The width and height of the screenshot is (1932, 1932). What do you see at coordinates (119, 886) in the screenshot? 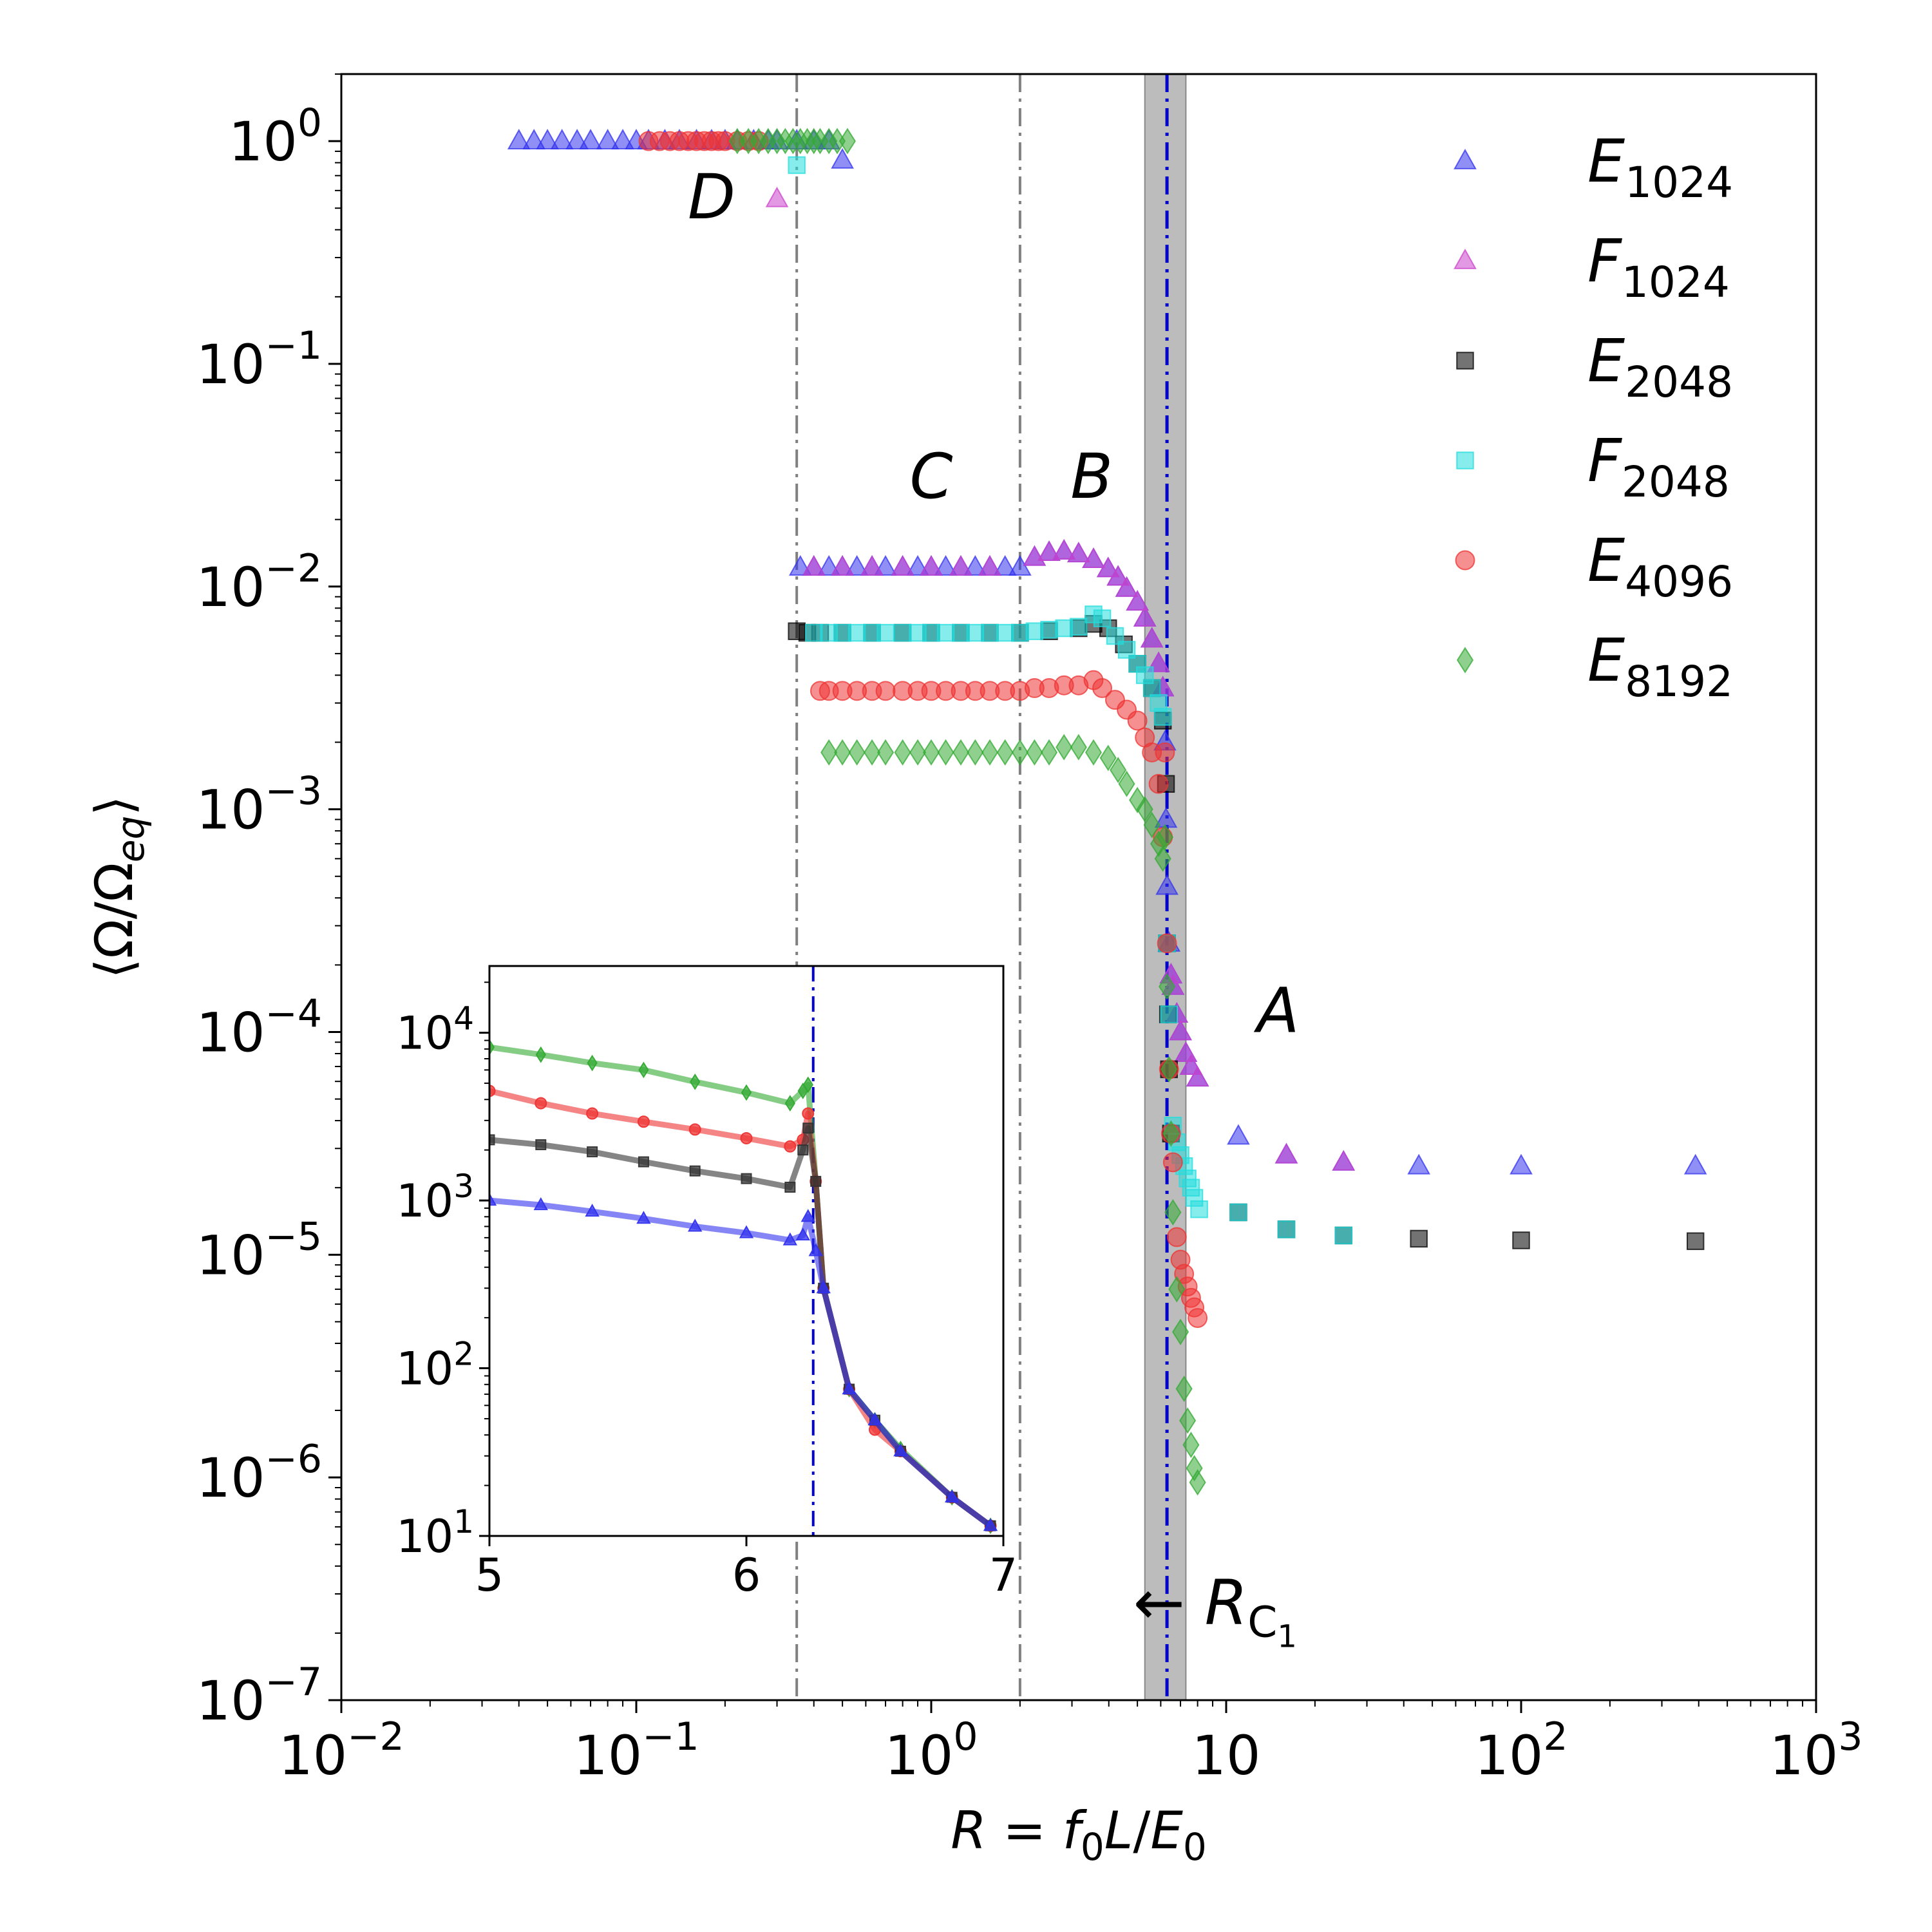
I see `y-axis-label: ⟨Ω/Ωeq⟩` at bounding box center [119, 886].